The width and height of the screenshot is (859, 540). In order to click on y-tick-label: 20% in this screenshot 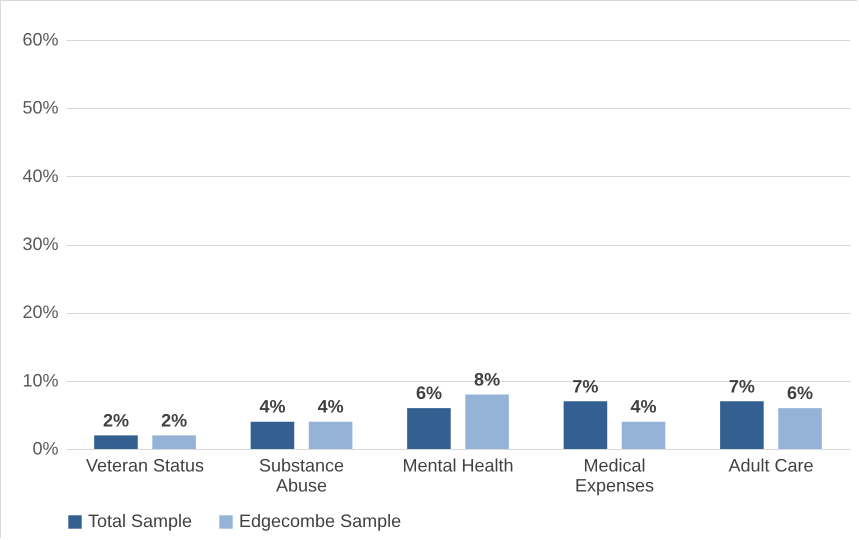, I will do `click(40, 312)`.